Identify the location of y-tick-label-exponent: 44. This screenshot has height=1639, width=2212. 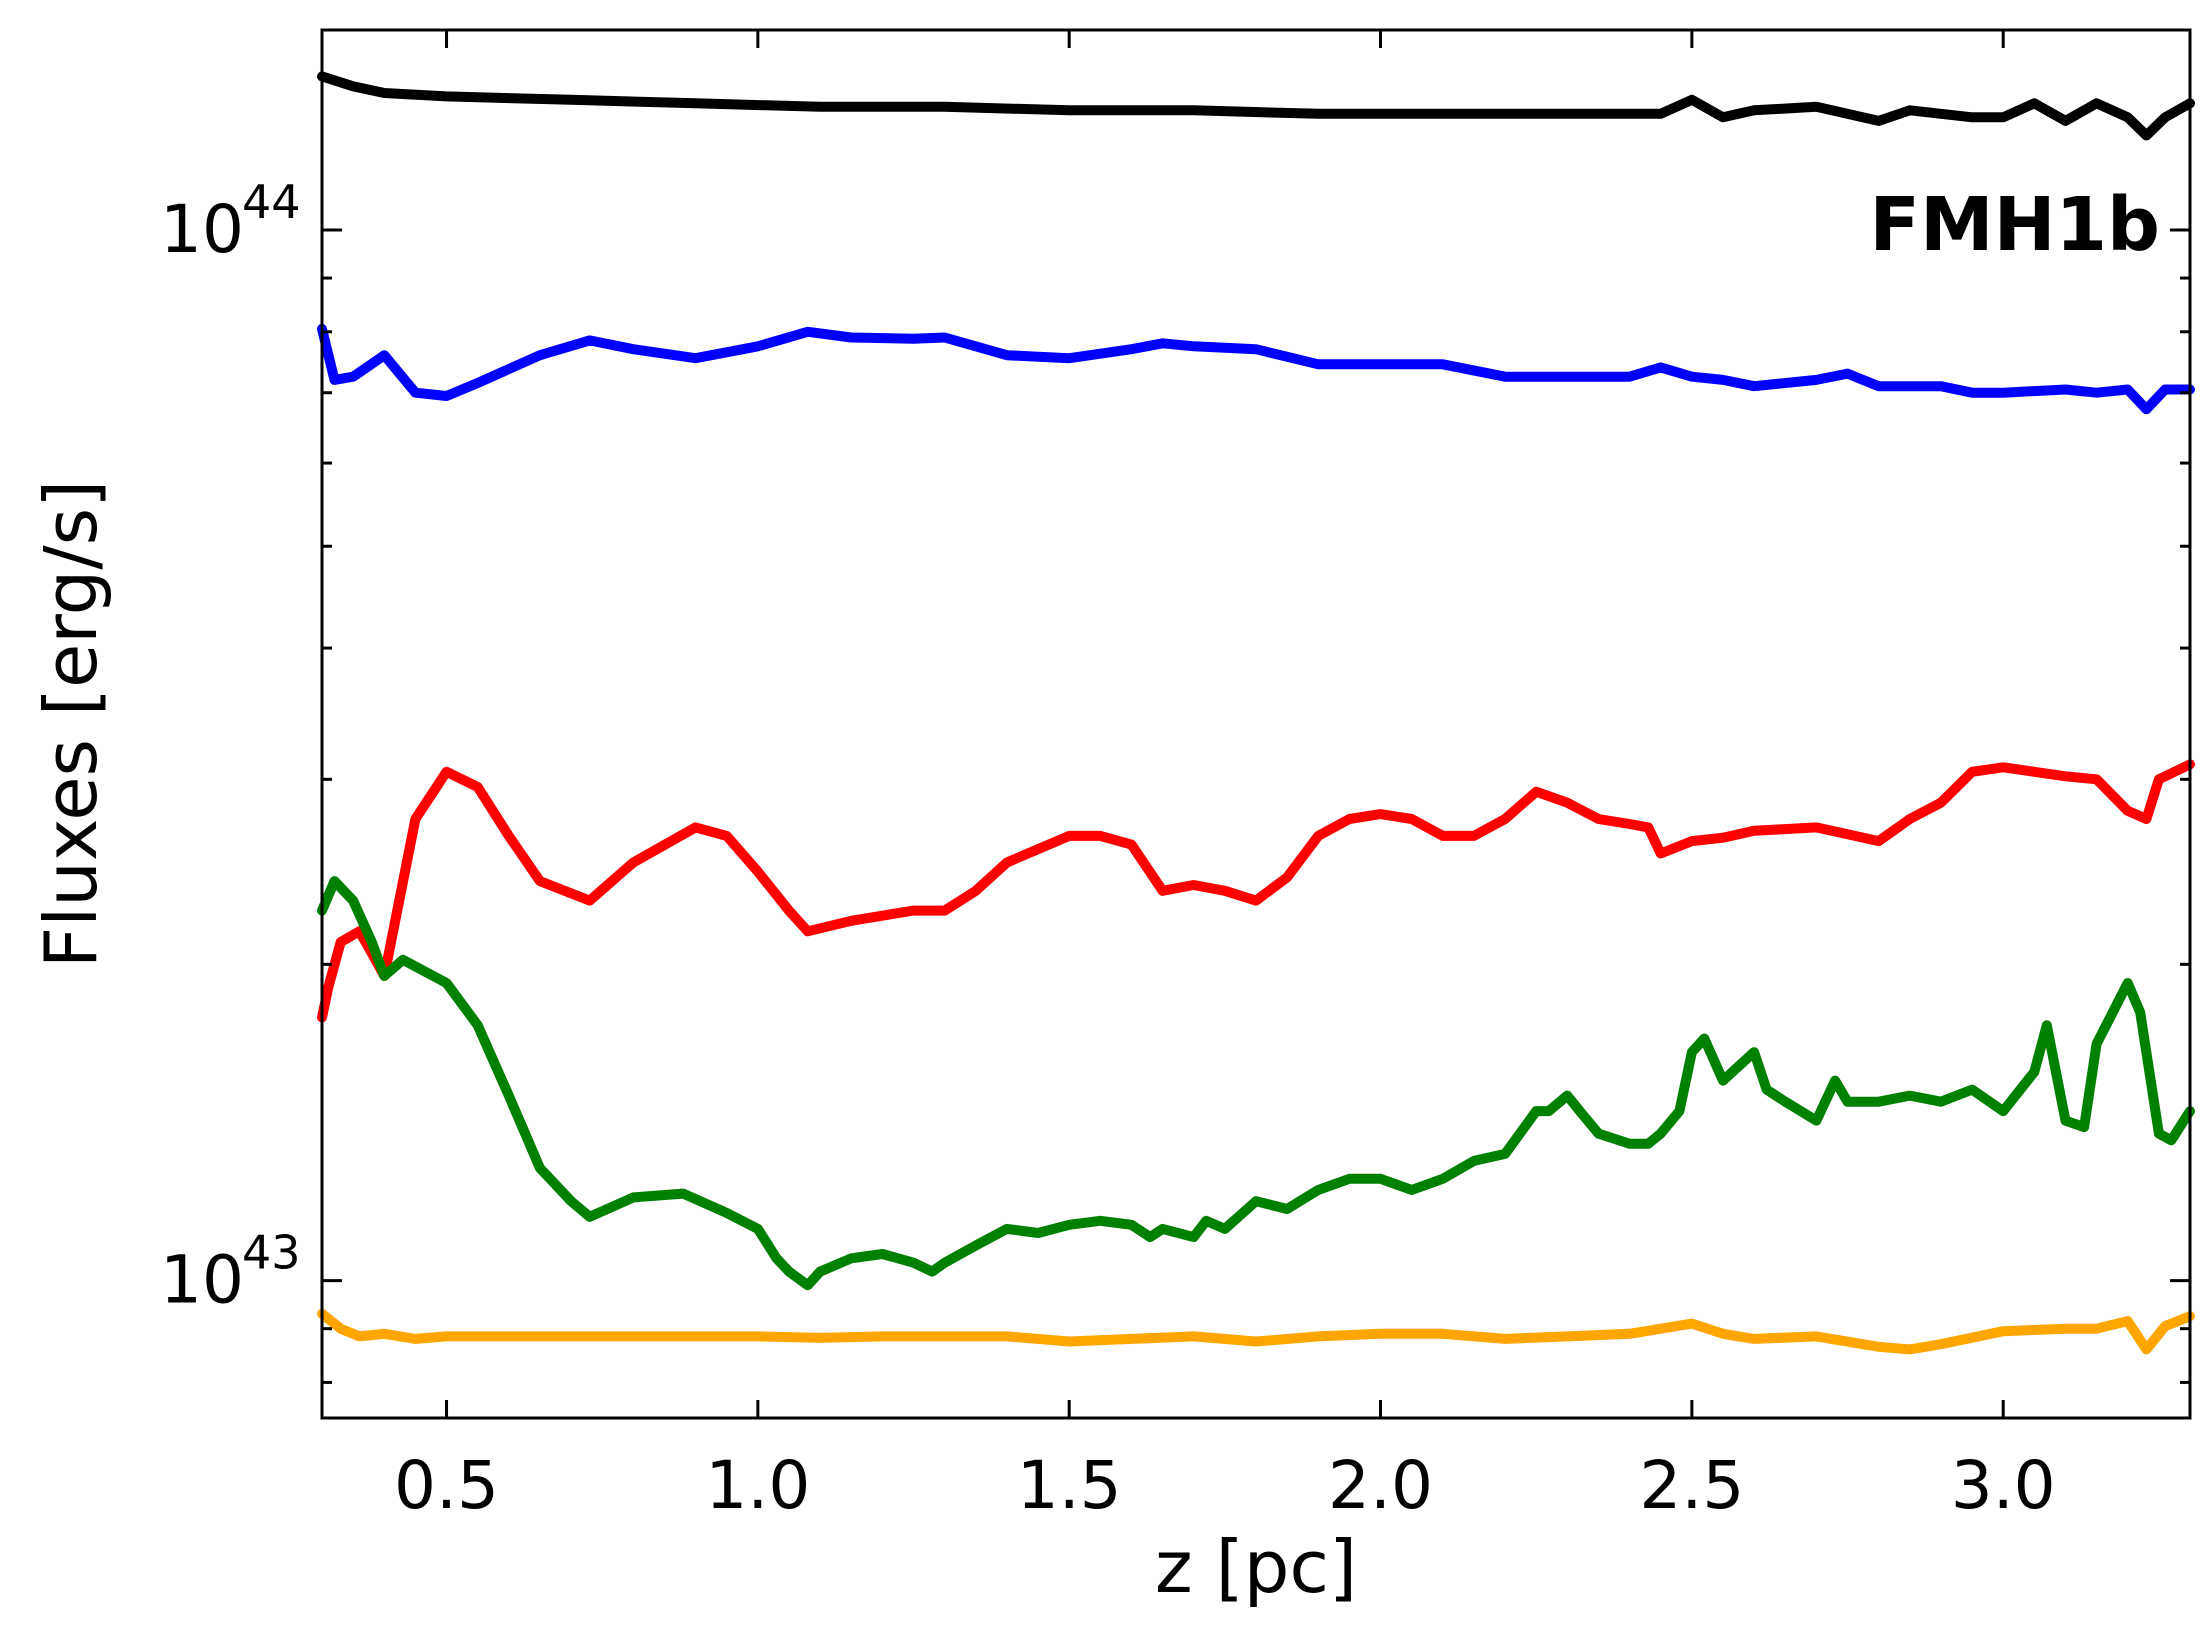
(271, 202).